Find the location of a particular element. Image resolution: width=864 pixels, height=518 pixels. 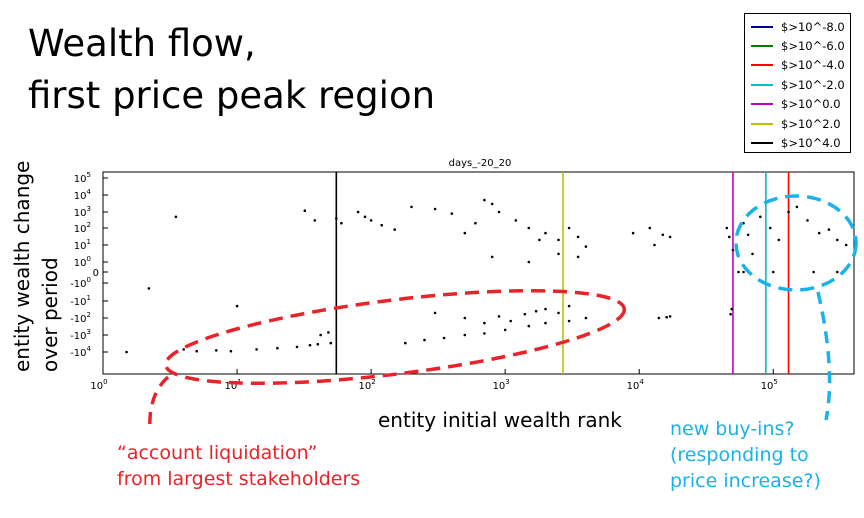

y-tick-label: -104 is located at coordinates (80, 352).